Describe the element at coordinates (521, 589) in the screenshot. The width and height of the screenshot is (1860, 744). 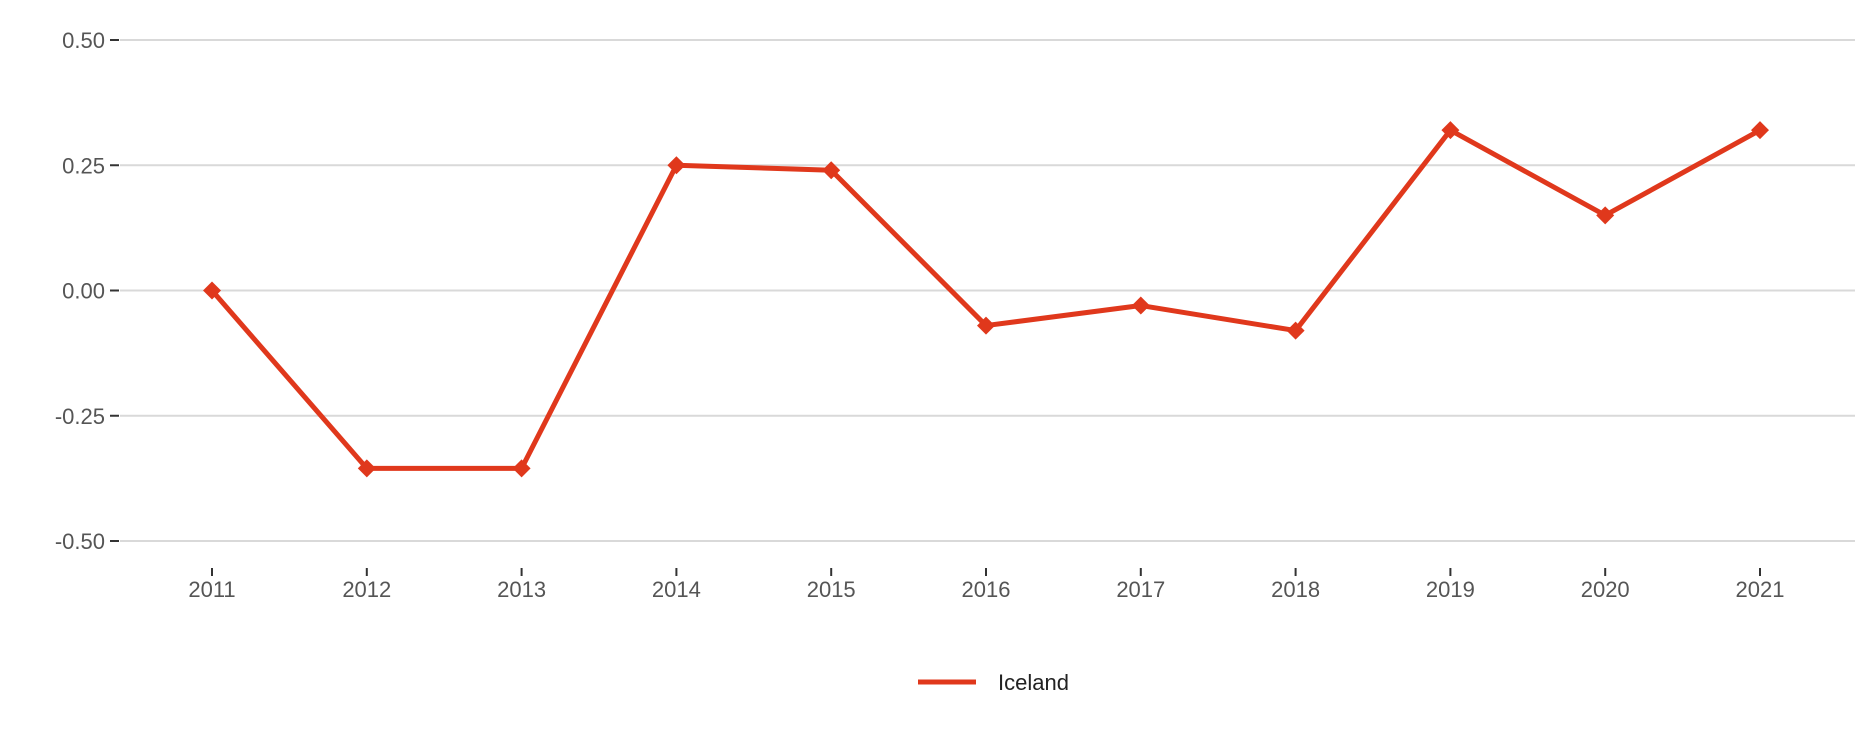
I see `x-tick-label-2: 2013` at that location.